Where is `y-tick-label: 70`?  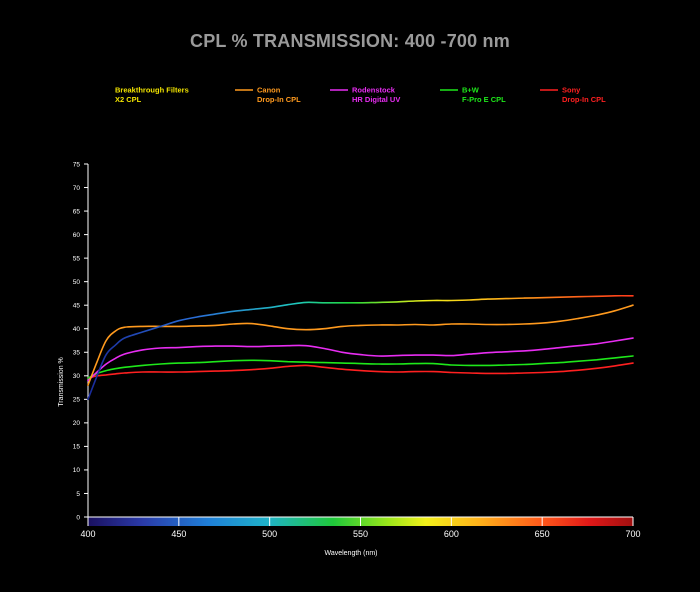
y-tick-label: 70 is located at coordinates (77, 188).